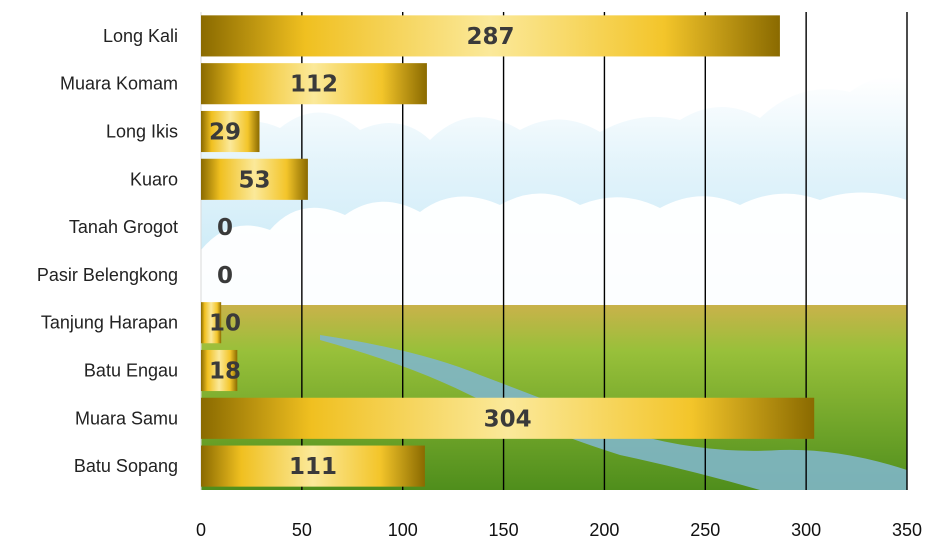 This screenshot has height=538, width=926. I want to click on x-tick-label: 200, so click(604, 529).